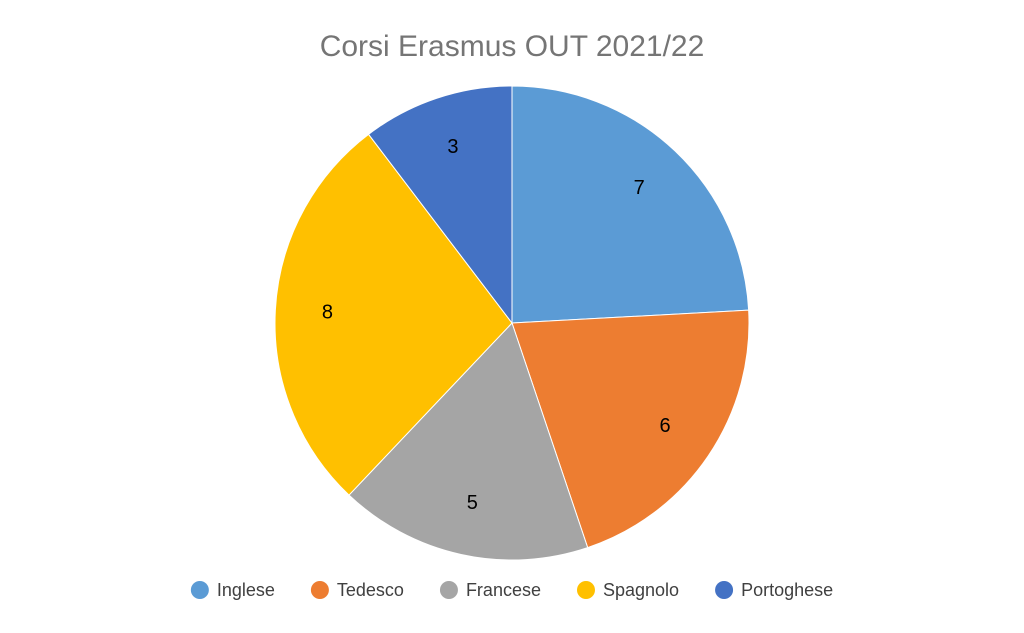 This screenshot has height=633, width=1024. What do you see at coordinates (370, 590) in the screenshot?
I see `legend-label: Tedesco` at bounding box center [370, 590].